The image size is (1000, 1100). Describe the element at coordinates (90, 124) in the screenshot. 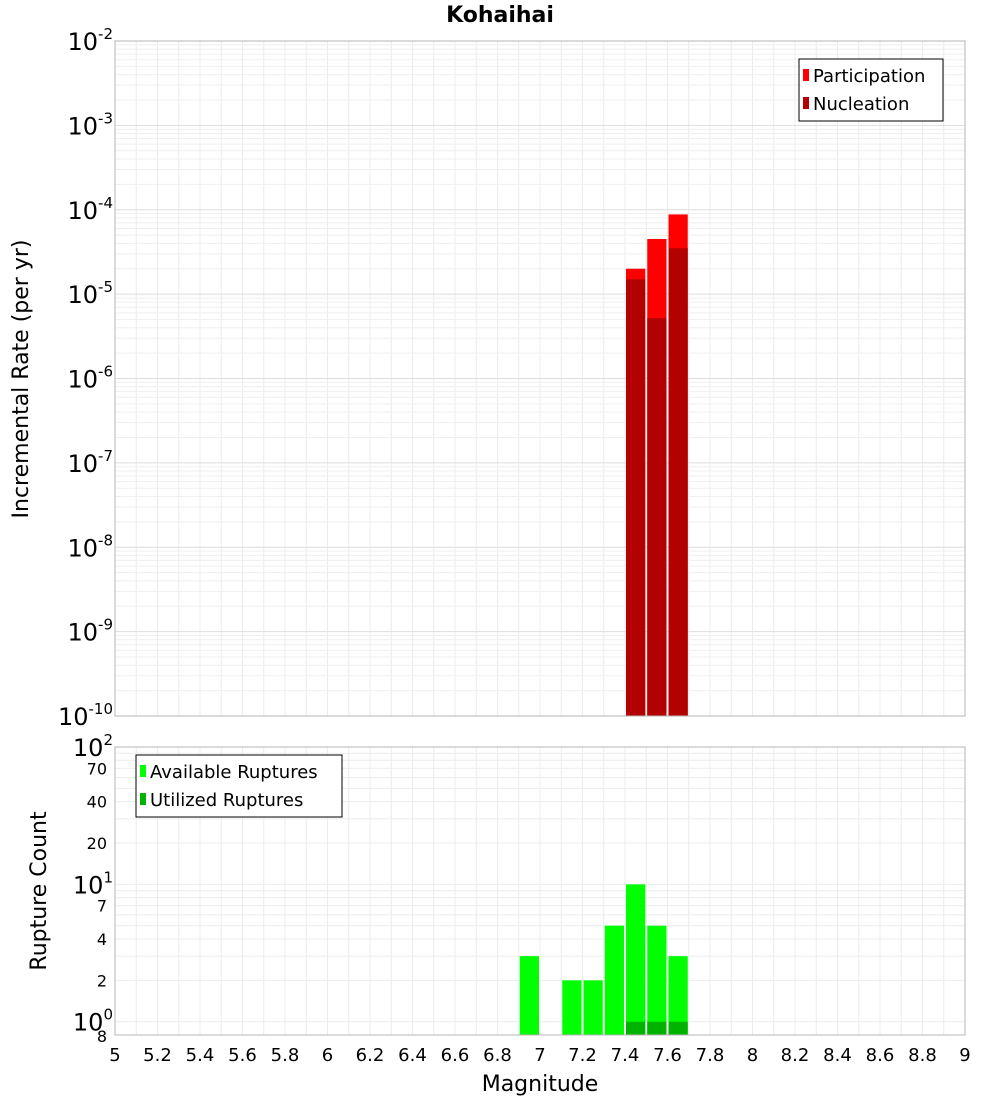

I see `y-tick-label: 10⁻³` at that location.